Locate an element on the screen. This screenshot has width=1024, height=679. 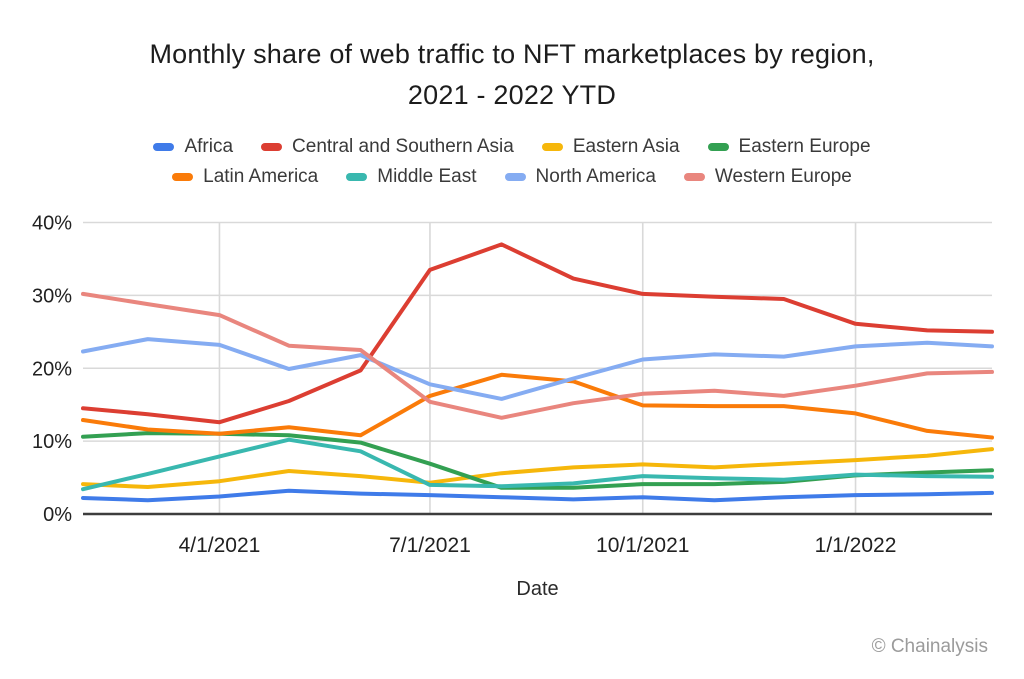
legend-item-central-and-southern-asia: Central and Southern Asia is located at coordinates (387, 147).